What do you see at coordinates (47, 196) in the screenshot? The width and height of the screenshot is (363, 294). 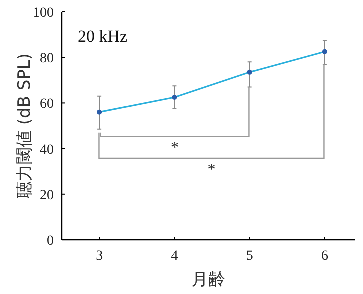 I see `y-tick-label: 20` at bounding box center [47, 196].